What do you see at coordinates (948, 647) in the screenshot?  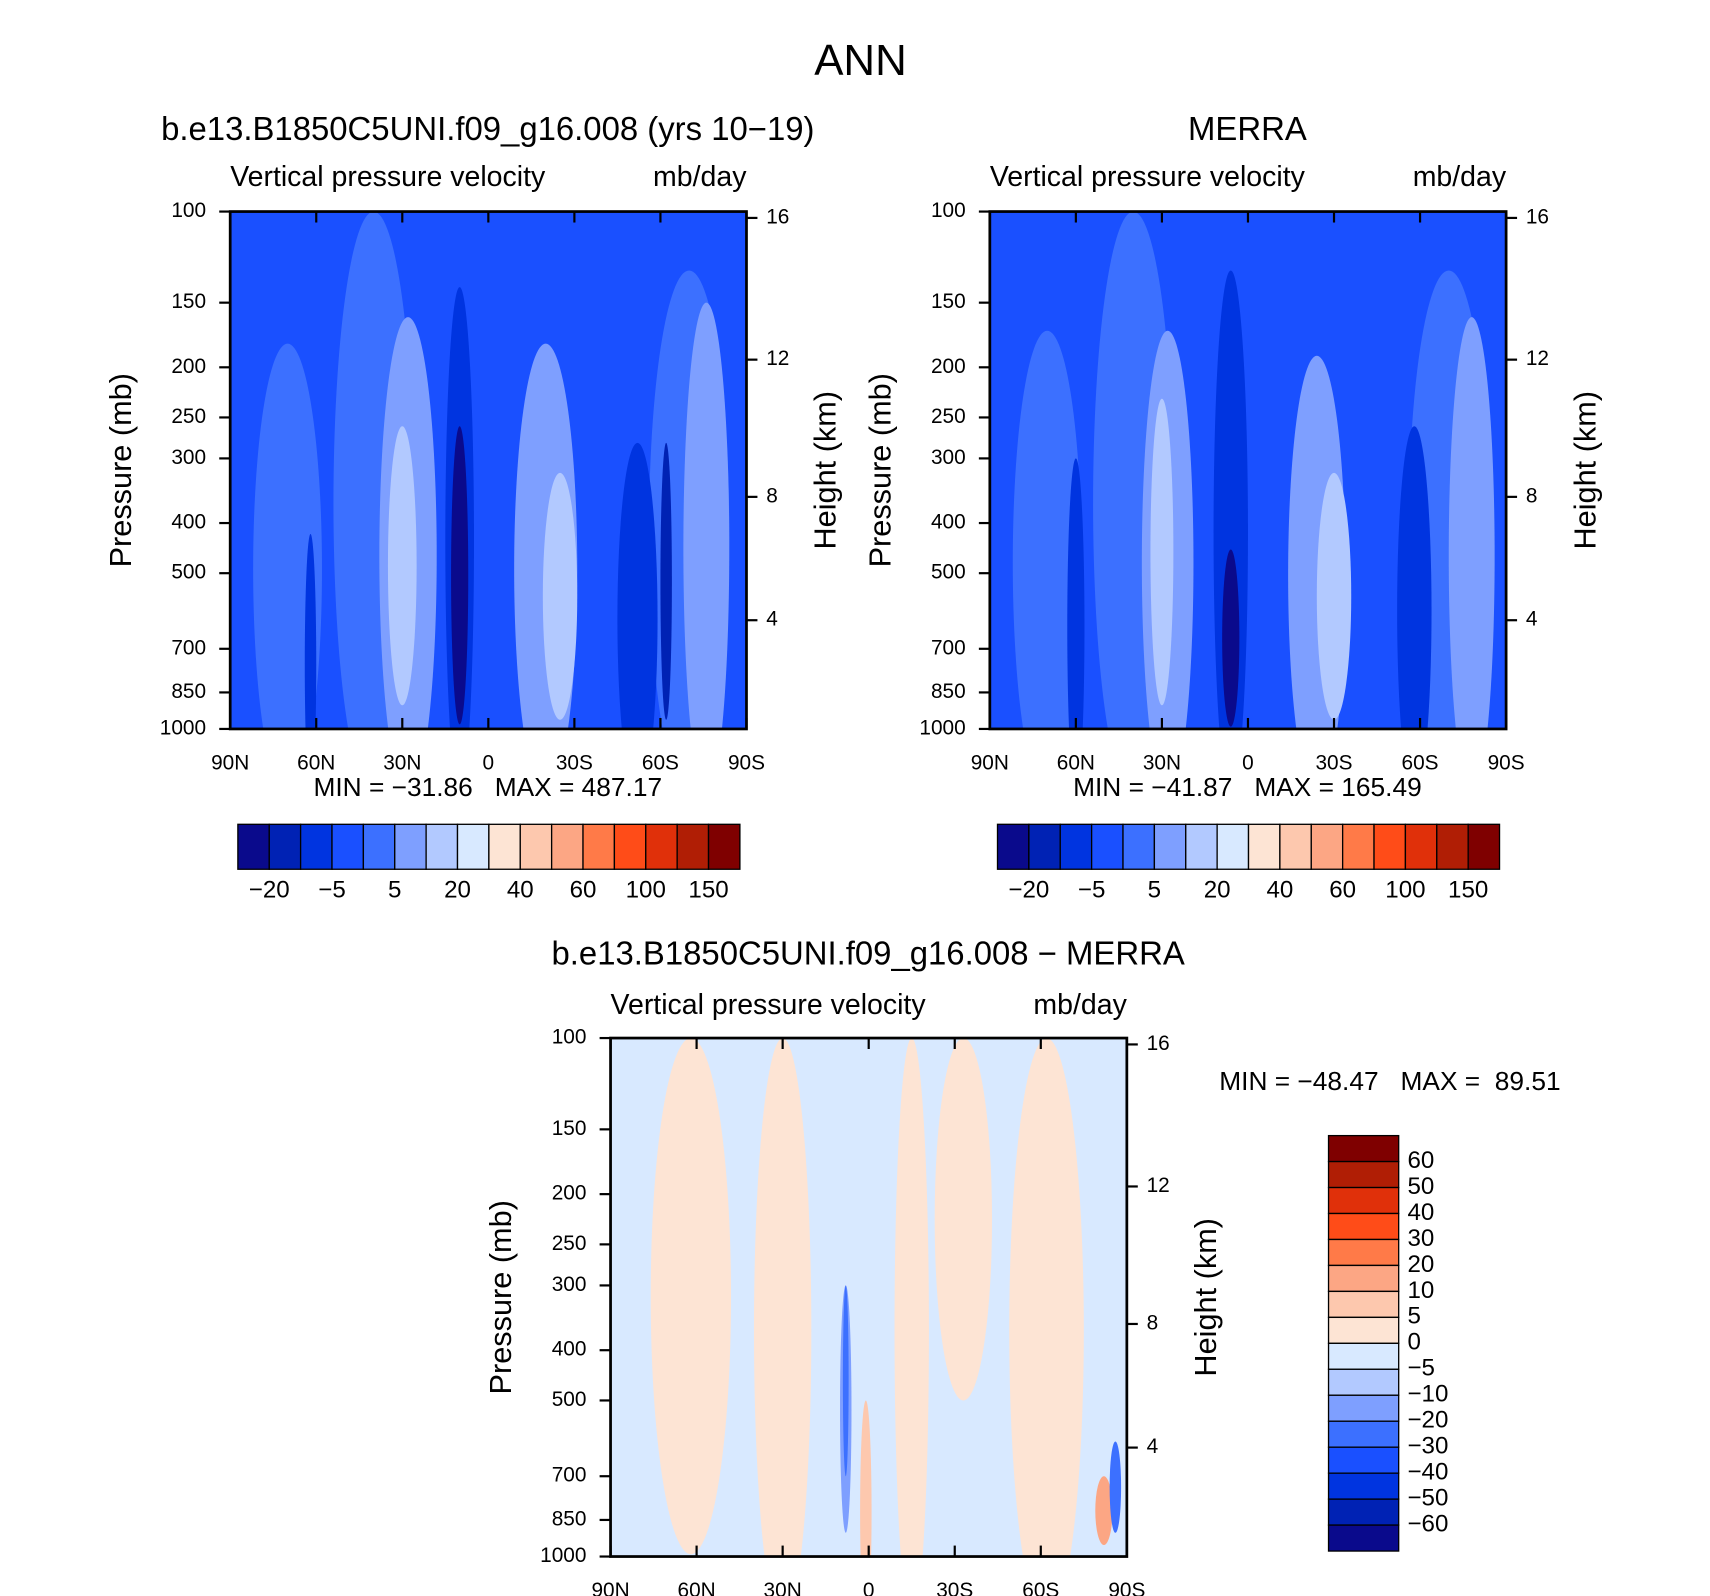 I see `y-tick-label: 700` at bounding box center [948, 647].